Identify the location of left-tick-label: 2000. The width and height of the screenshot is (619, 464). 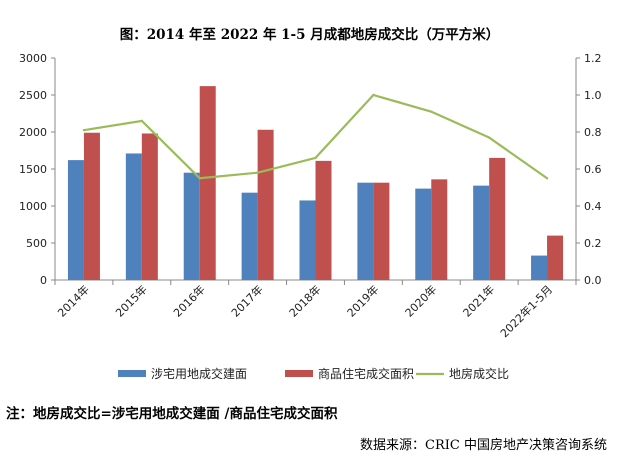
(33, 132).